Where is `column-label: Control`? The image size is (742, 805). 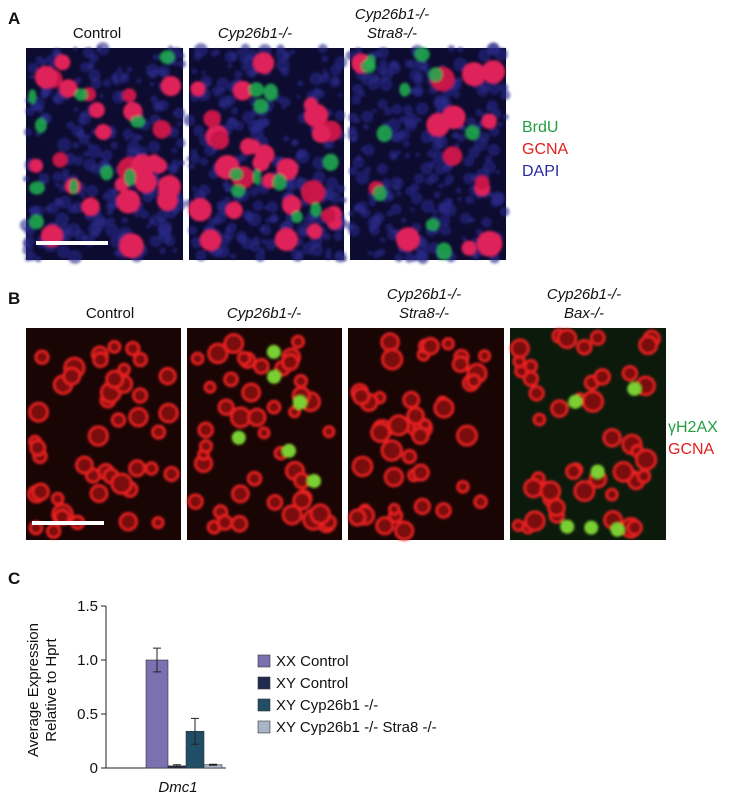
column-label: Control is located at coordinates (110, 313).